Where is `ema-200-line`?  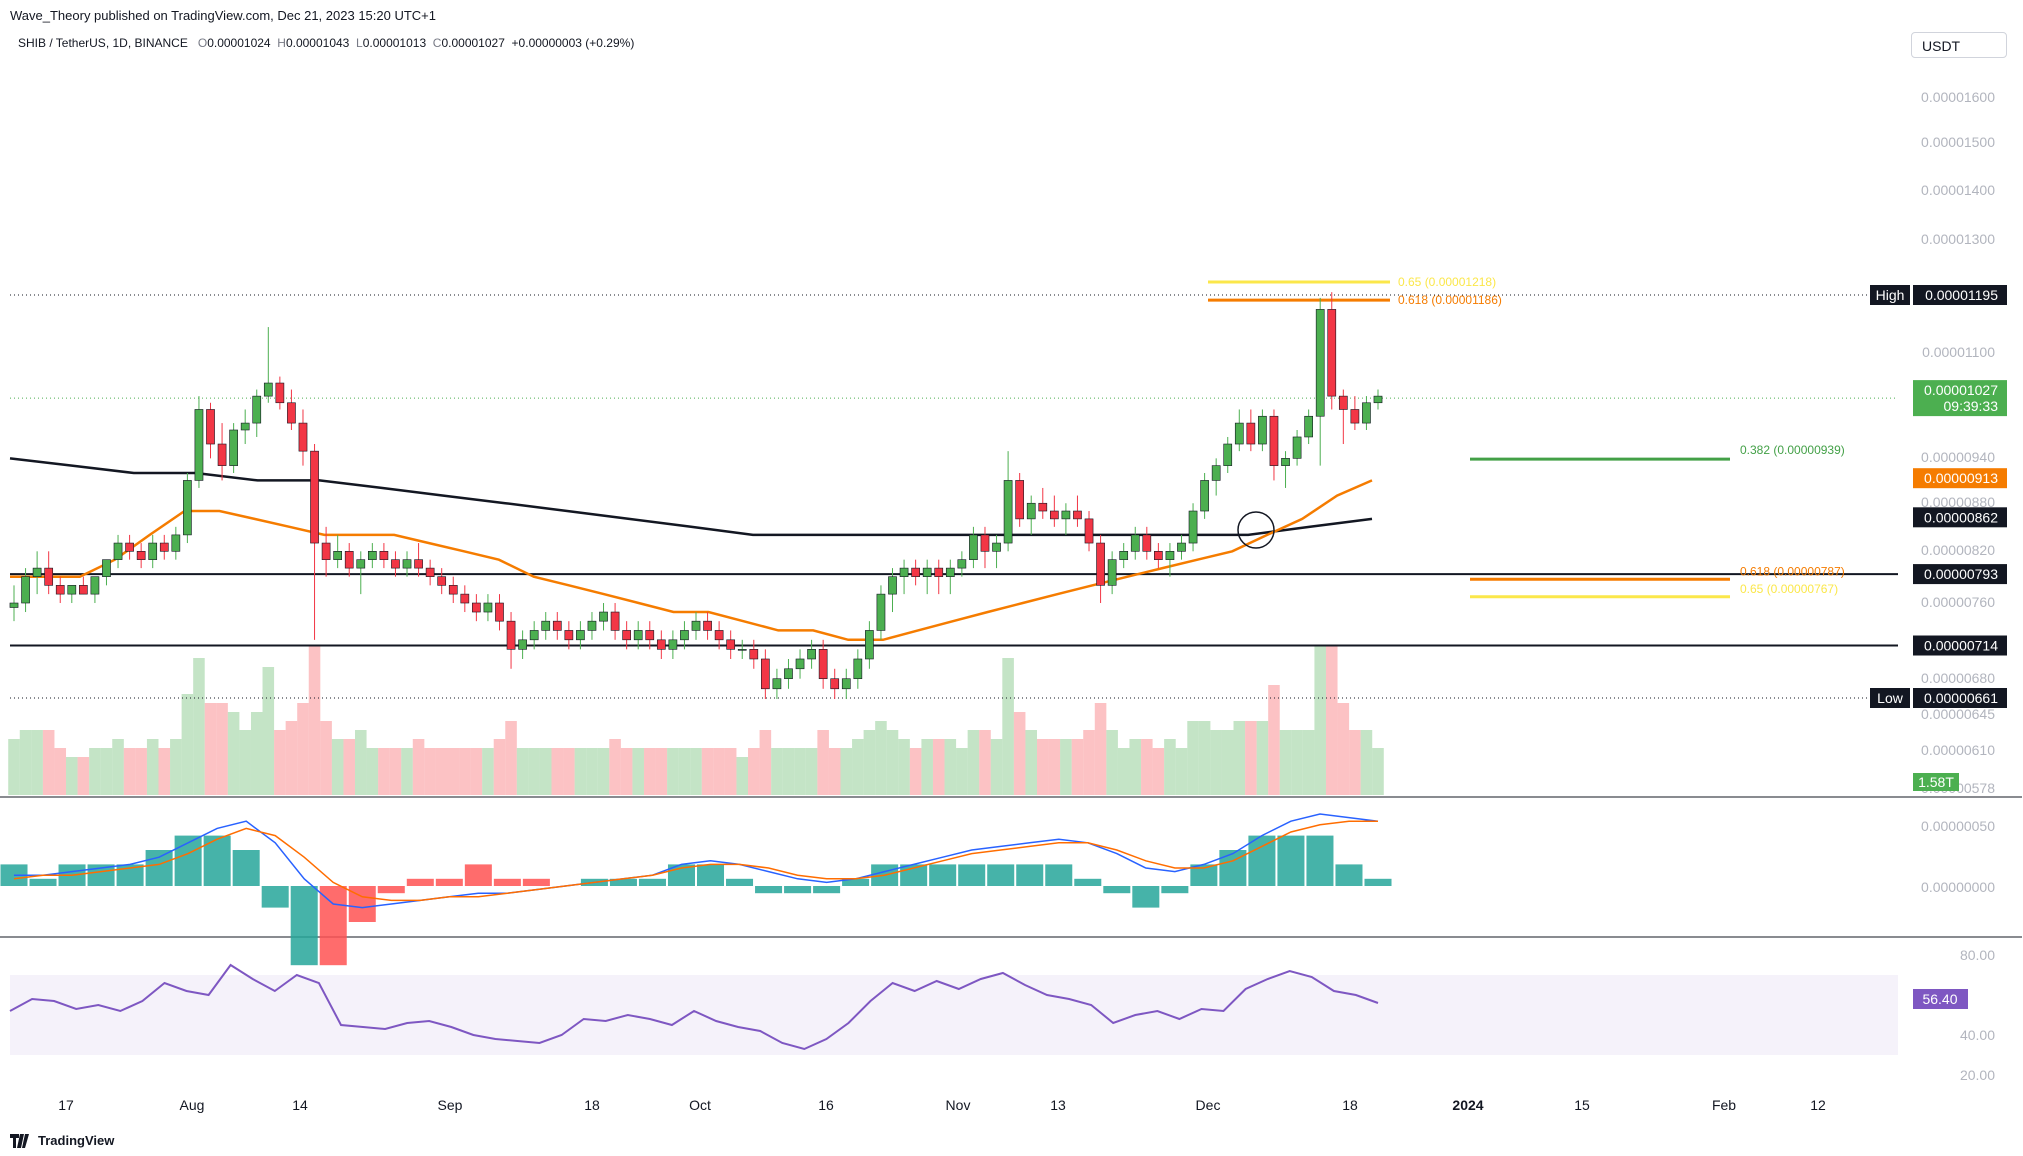 ema-200-line is located at coordinates (691, 497).